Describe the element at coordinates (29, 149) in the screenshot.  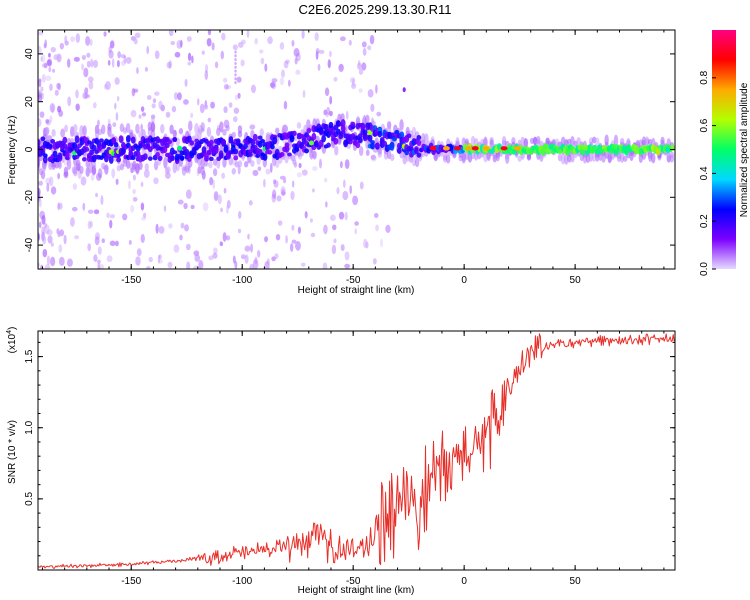
I see `y-tick-label: 0` at that location.